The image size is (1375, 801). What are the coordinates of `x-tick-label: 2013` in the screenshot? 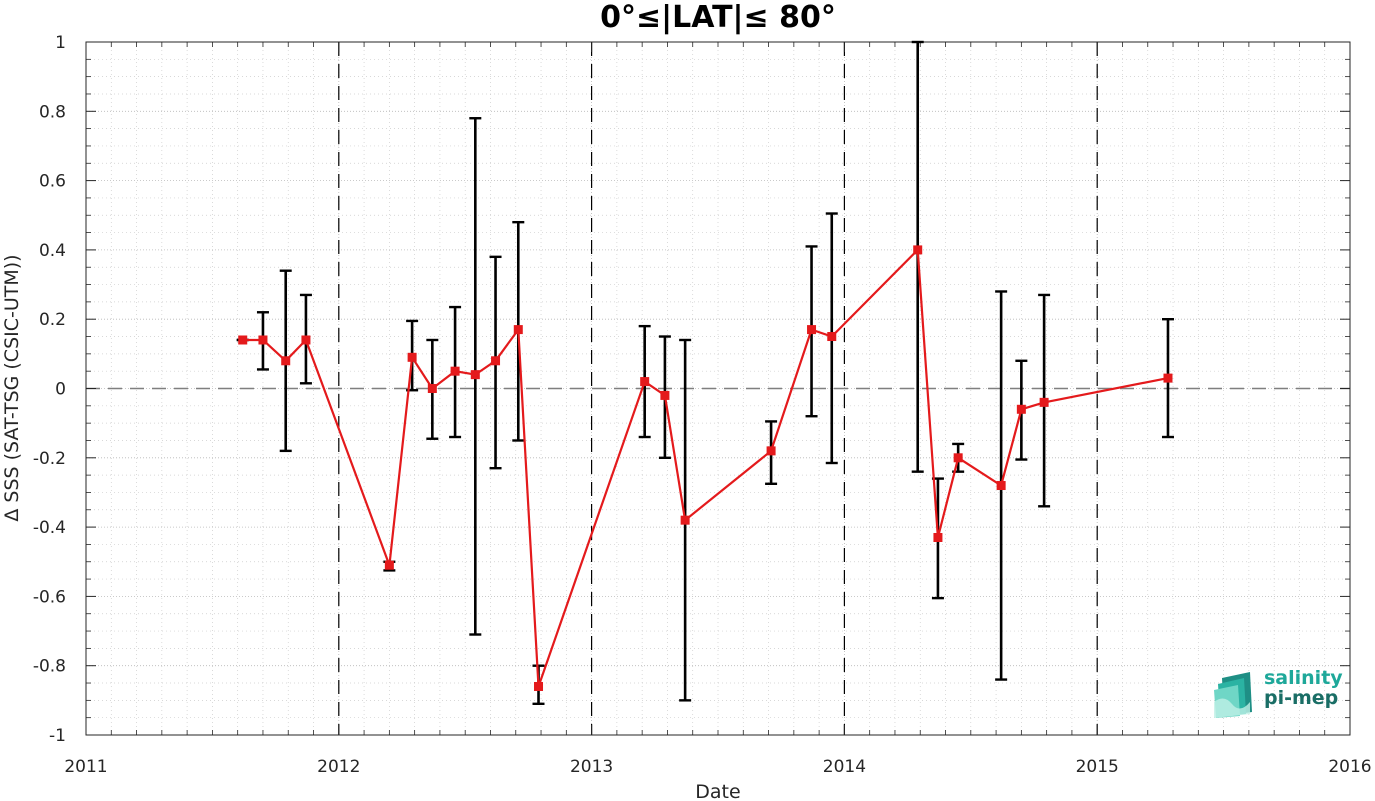 It's located at (591, 767).